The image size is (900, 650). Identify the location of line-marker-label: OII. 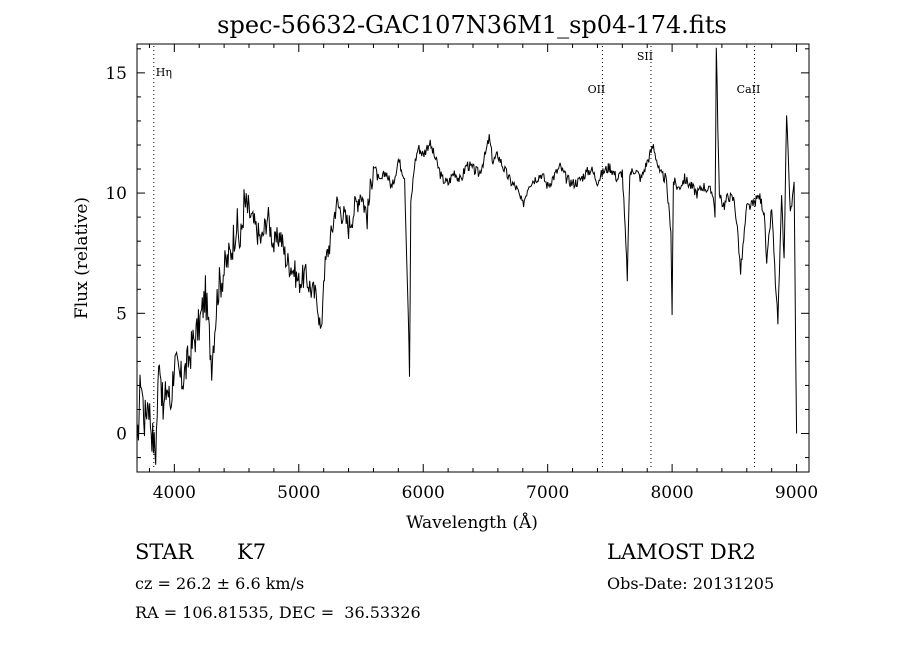
(597, 89).